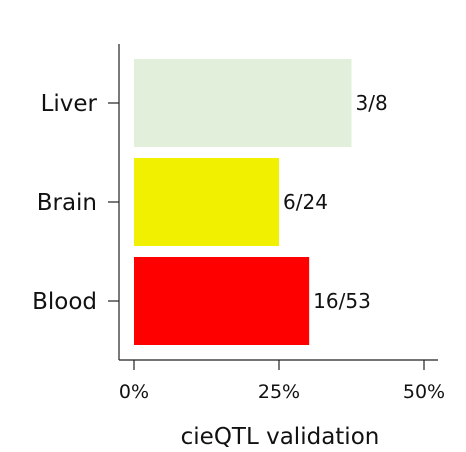 This screenshot has width=466, height=452. I want to click on x-tick-label-25: 25%, so click(279, 392).